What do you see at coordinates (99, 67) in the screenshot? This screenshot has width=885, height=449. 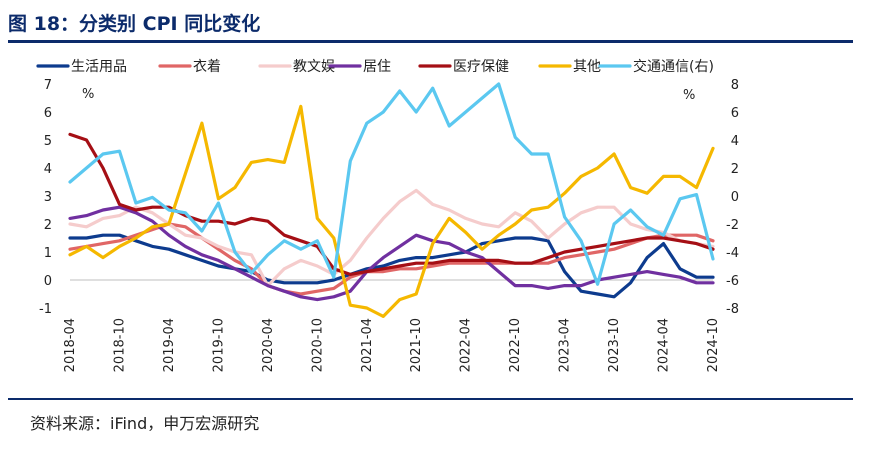 I see `legend-label: 生活用品` at bounding box center [99, 67].